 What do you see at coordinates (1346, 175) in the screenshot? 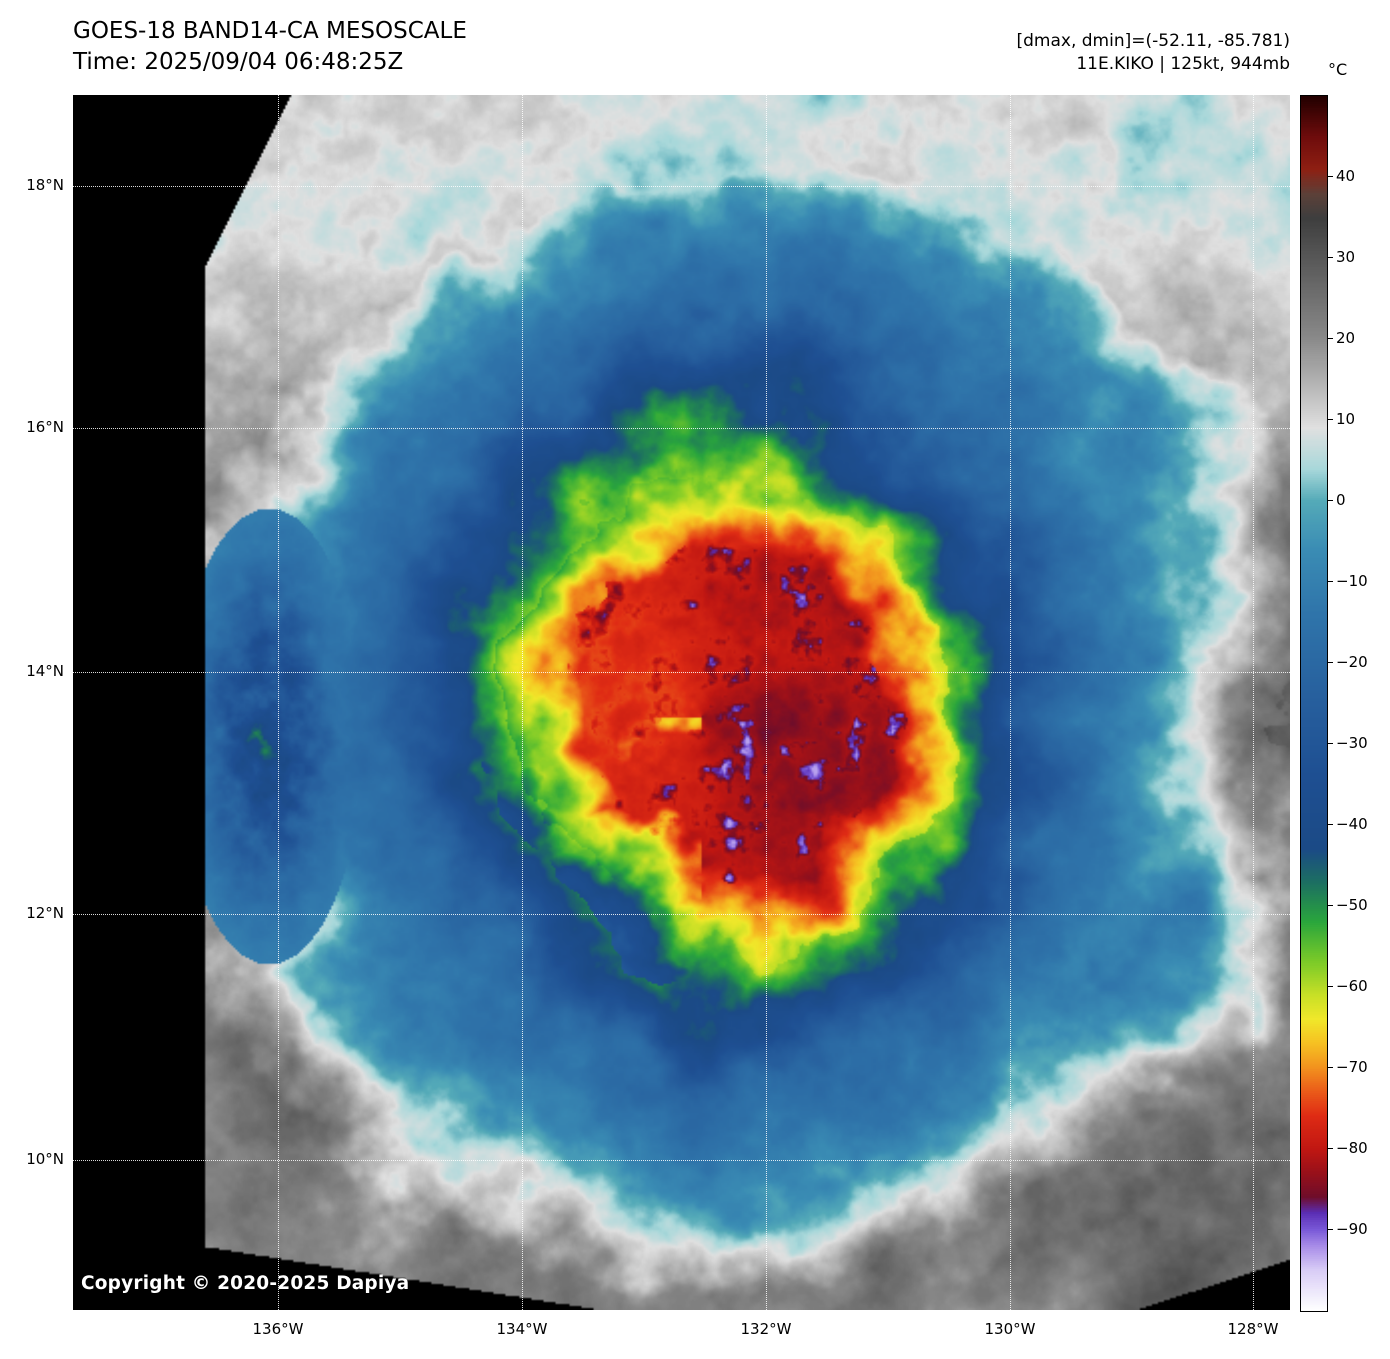
I see `colorbar-tick-label: 40` at bounding box center [1346, 175].